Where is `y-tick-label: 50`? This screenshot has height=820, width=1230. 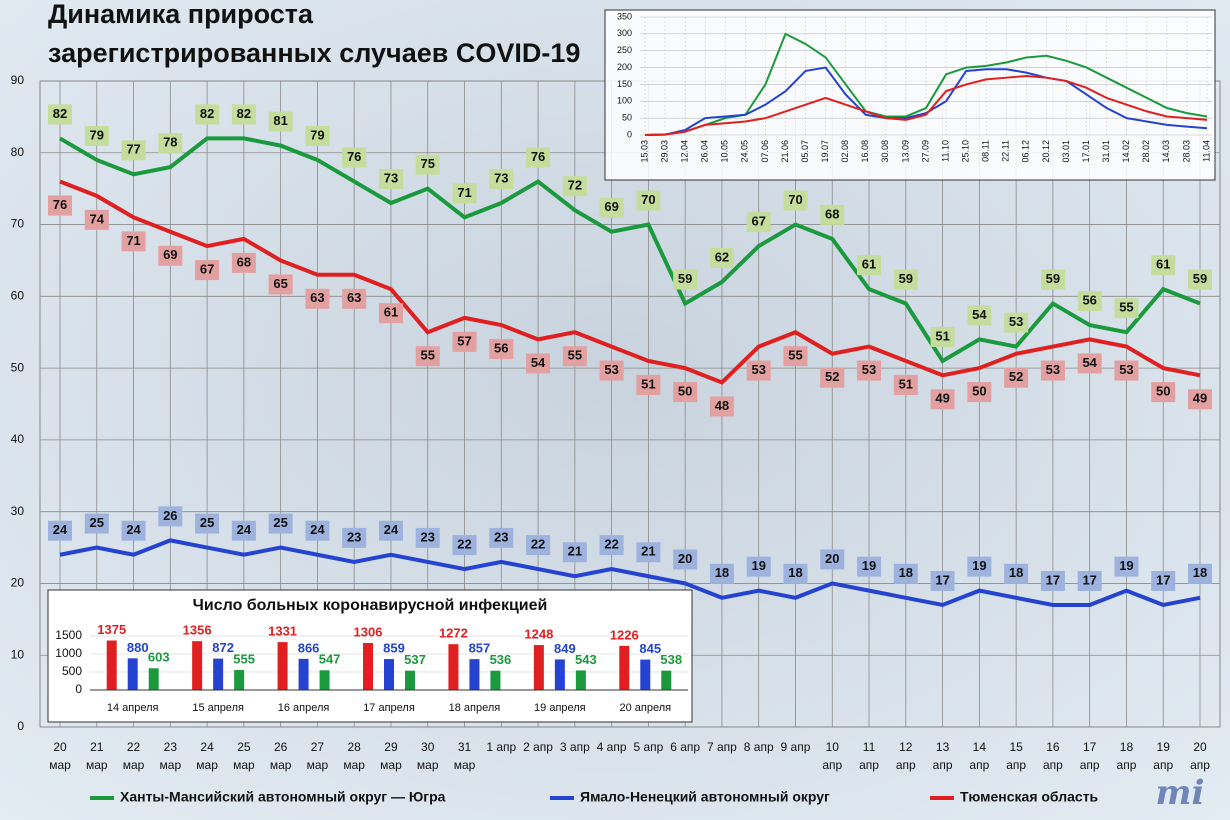 y-tick-label: 50 is located at coordinates (18, 367).